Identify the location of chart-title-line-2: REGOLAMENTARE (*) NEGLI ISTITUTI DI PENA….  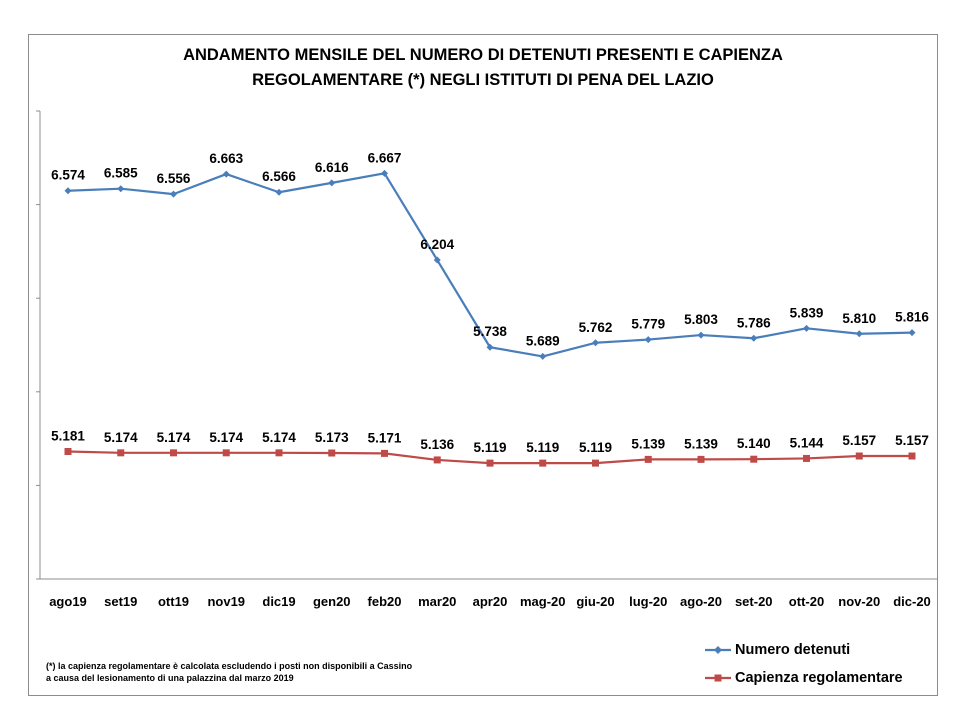
(483, 80).